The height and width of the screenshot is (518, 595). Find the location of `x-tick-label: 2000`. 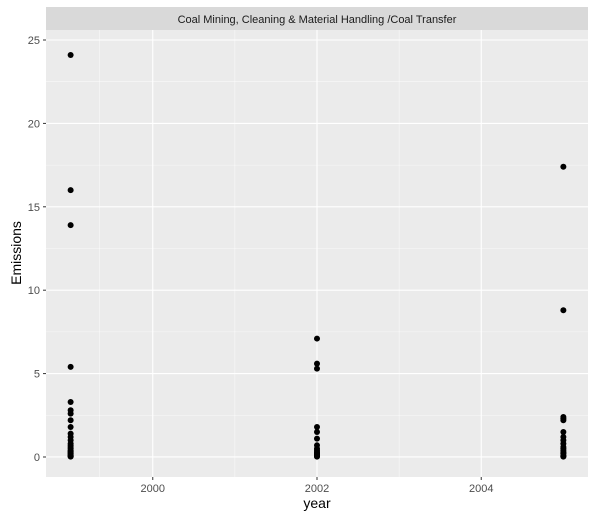

x-tick-label: 2000 is located at coordinates (153, 489).